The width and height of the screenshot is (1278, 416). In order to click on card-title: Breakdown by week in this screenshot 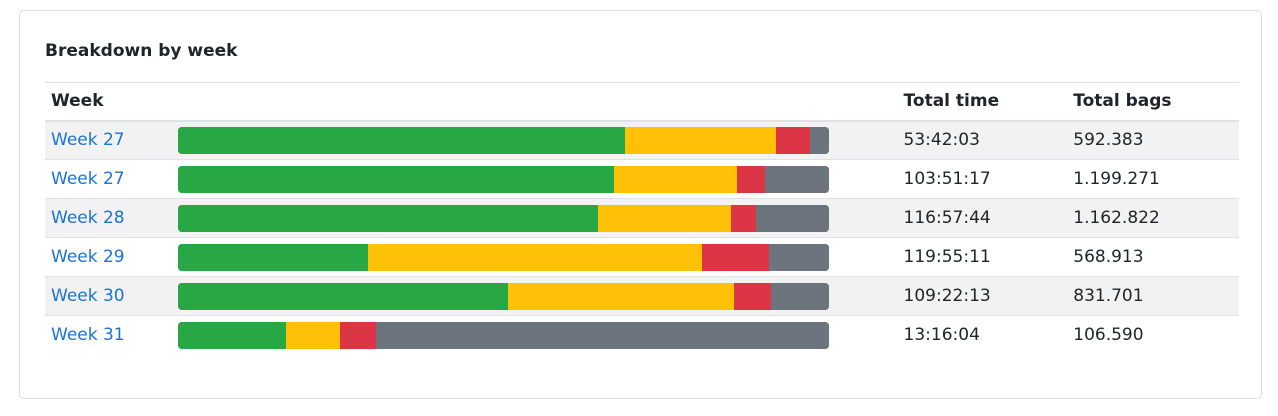, I will do `click(141, 51)`.